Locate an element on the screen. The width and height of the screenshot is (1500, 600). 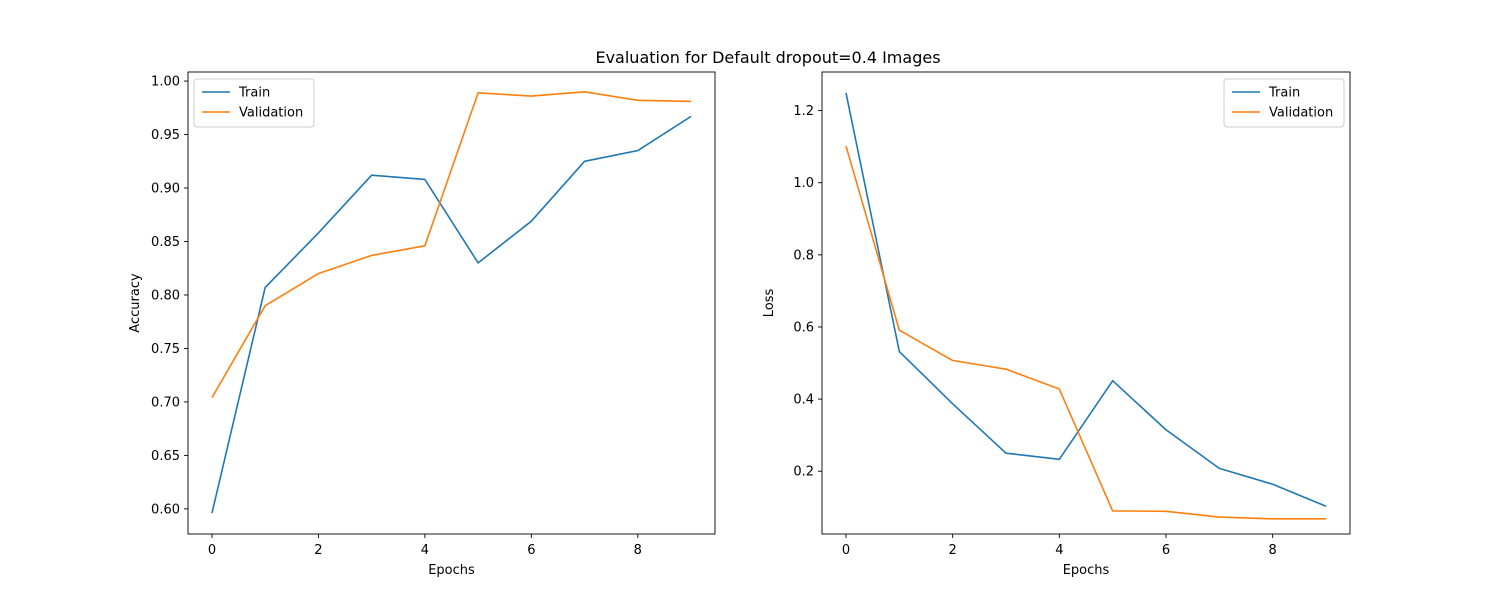
accuracy-y-tick-label: 0.95 is located at coordinates (165, 135).